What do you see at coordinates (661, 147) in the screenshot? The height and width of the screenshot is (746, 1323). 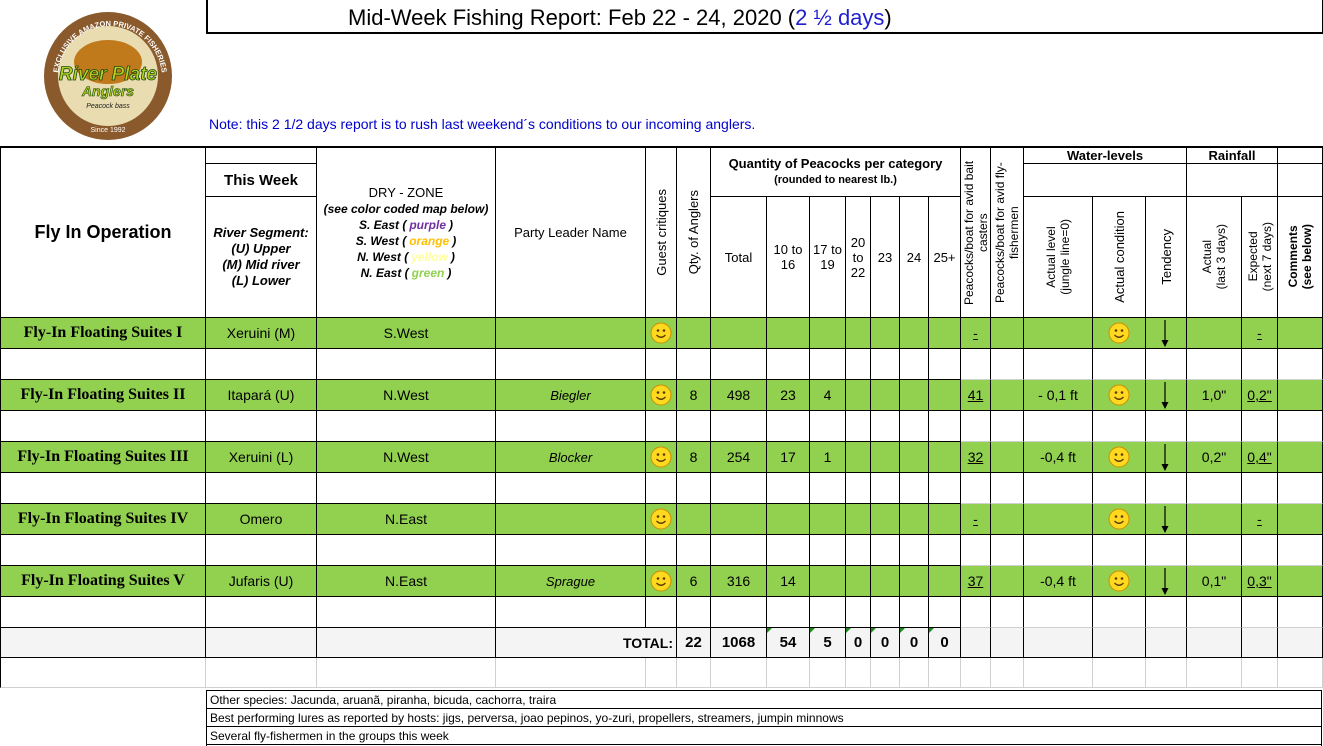 I see `header-top-rule` at bounding box center [661, 147].